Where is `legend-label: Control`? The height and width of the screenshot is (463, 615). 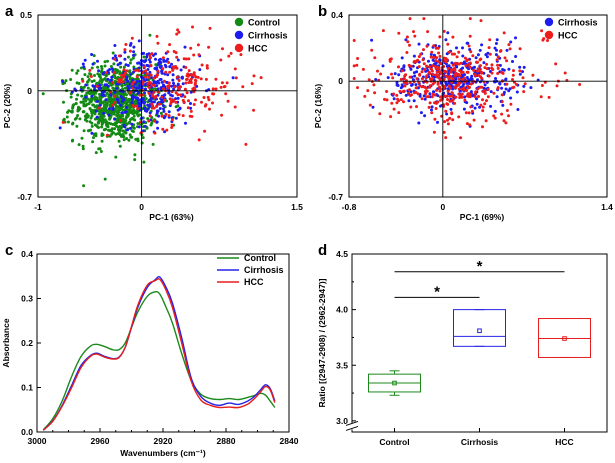 legend-label: Control is located at coordinates (260, 258).